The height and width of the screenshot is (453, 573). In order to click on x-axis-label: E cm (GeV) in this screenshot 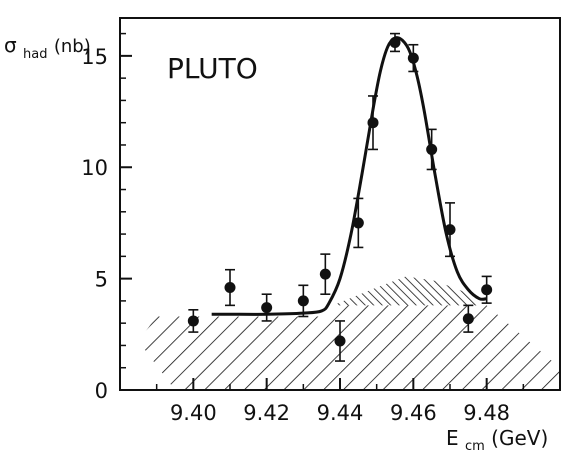, I will do `click(497, 439)`.